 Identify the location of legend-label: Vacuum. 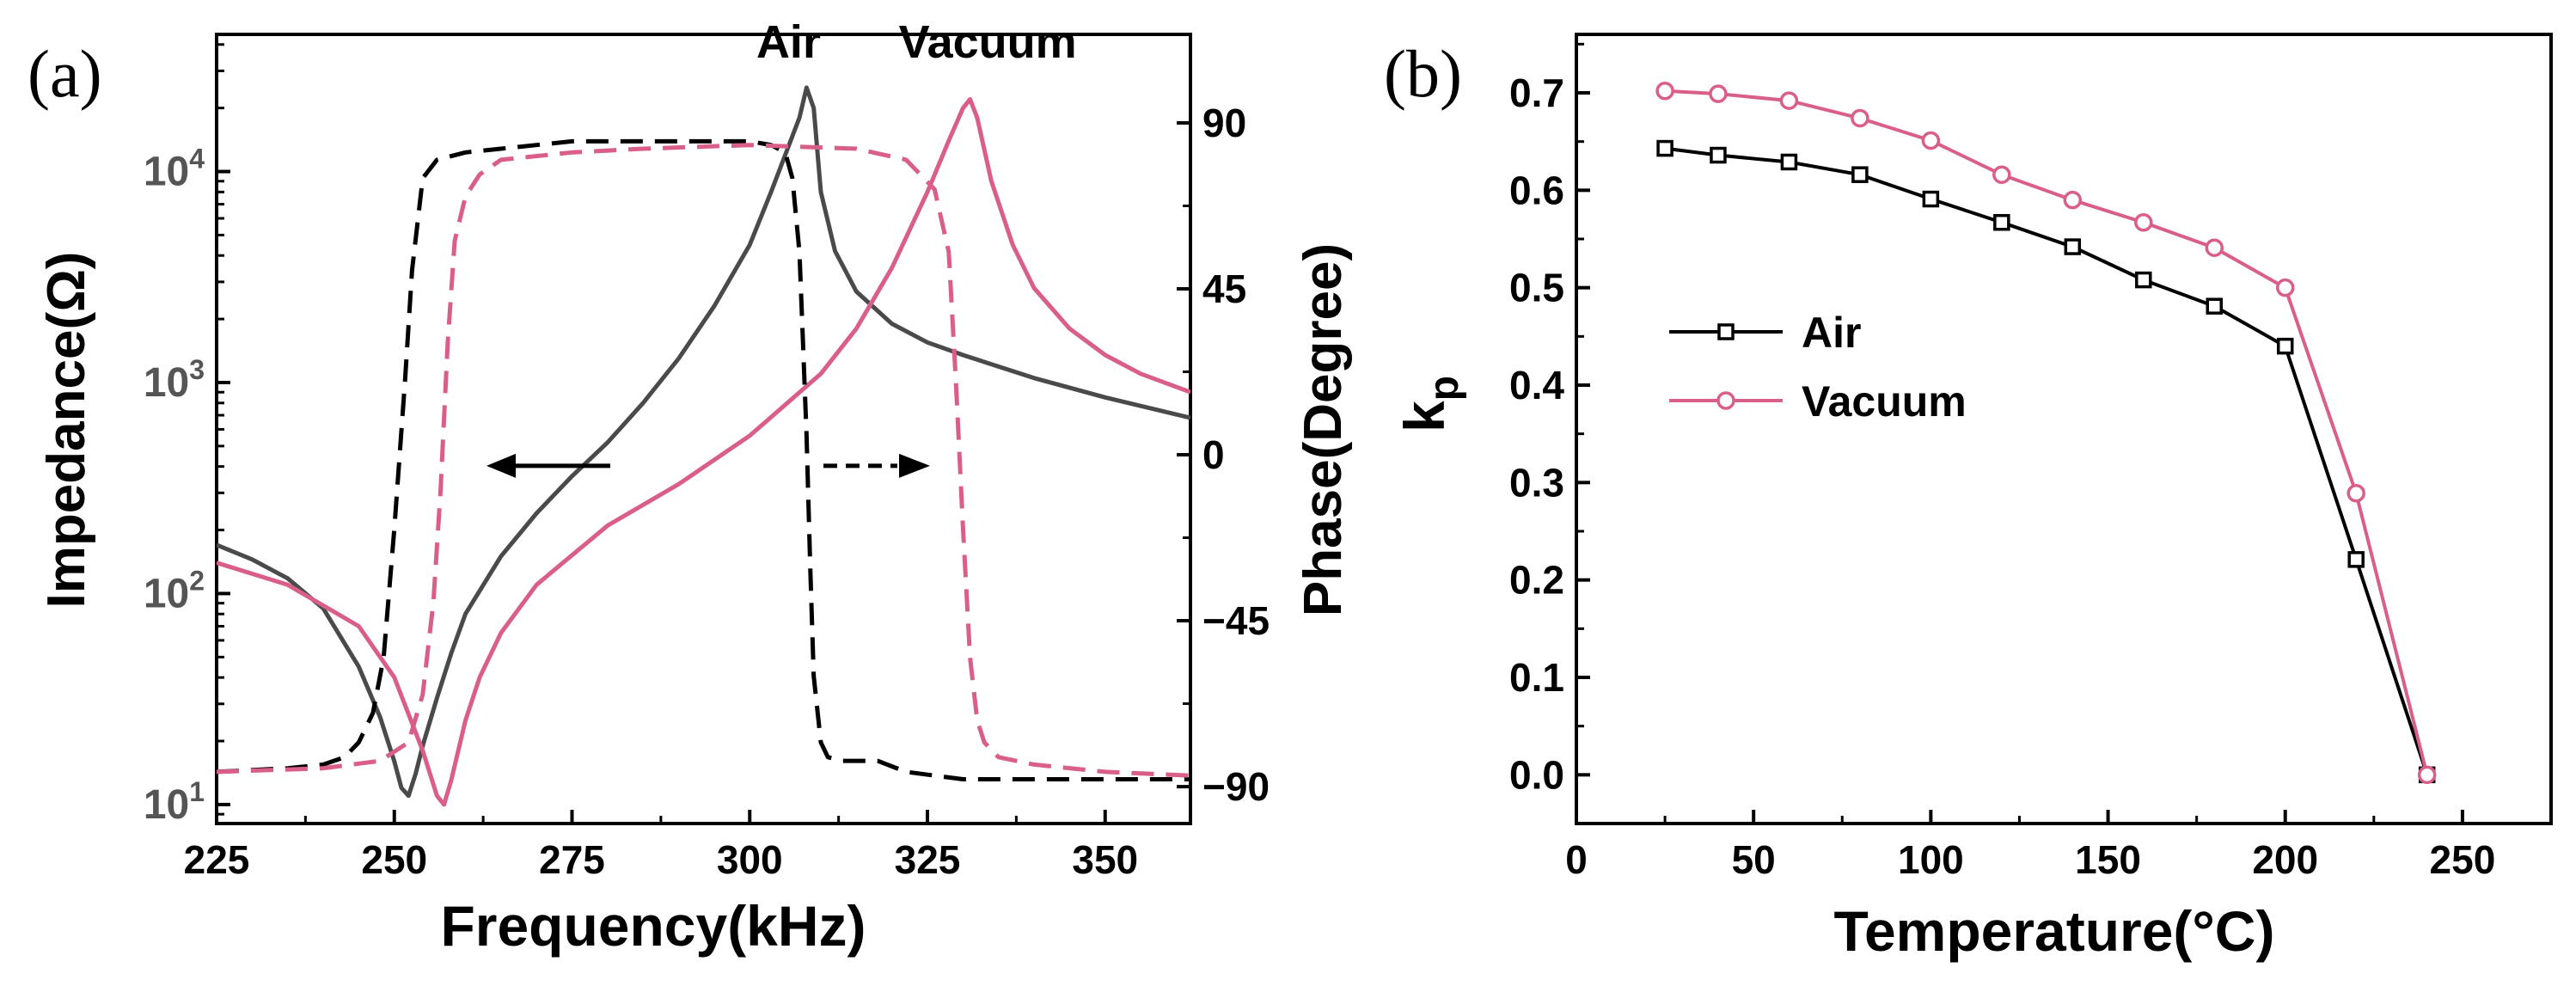
(1884, 401).